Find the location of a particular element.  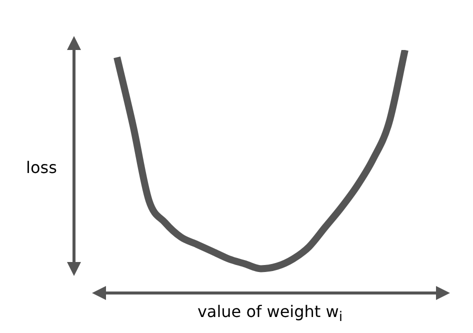

x-axis-title: value of weight w$_{i}$ is located at coordinates (270, 314).